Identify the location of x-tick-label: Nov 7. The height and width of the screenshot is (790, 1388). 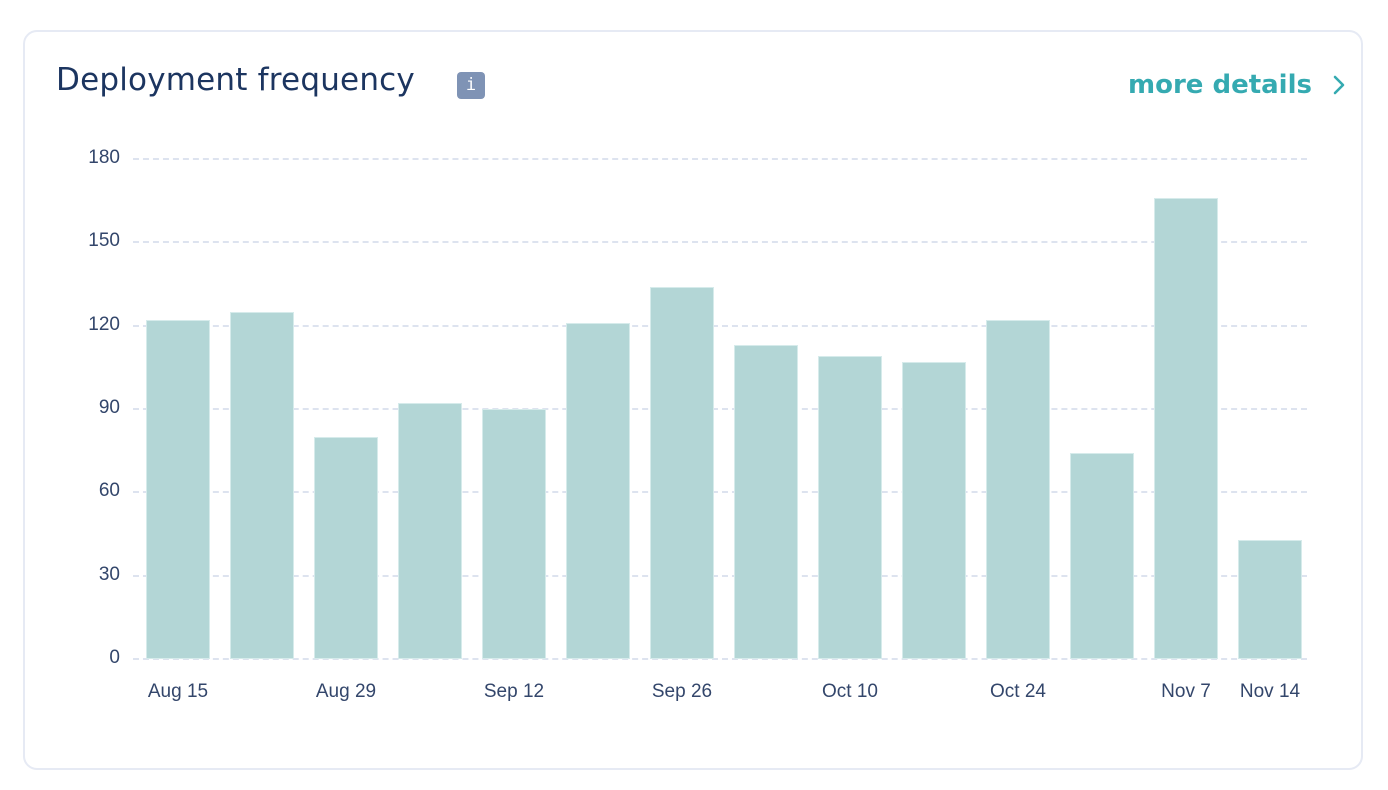
(1186, 691).